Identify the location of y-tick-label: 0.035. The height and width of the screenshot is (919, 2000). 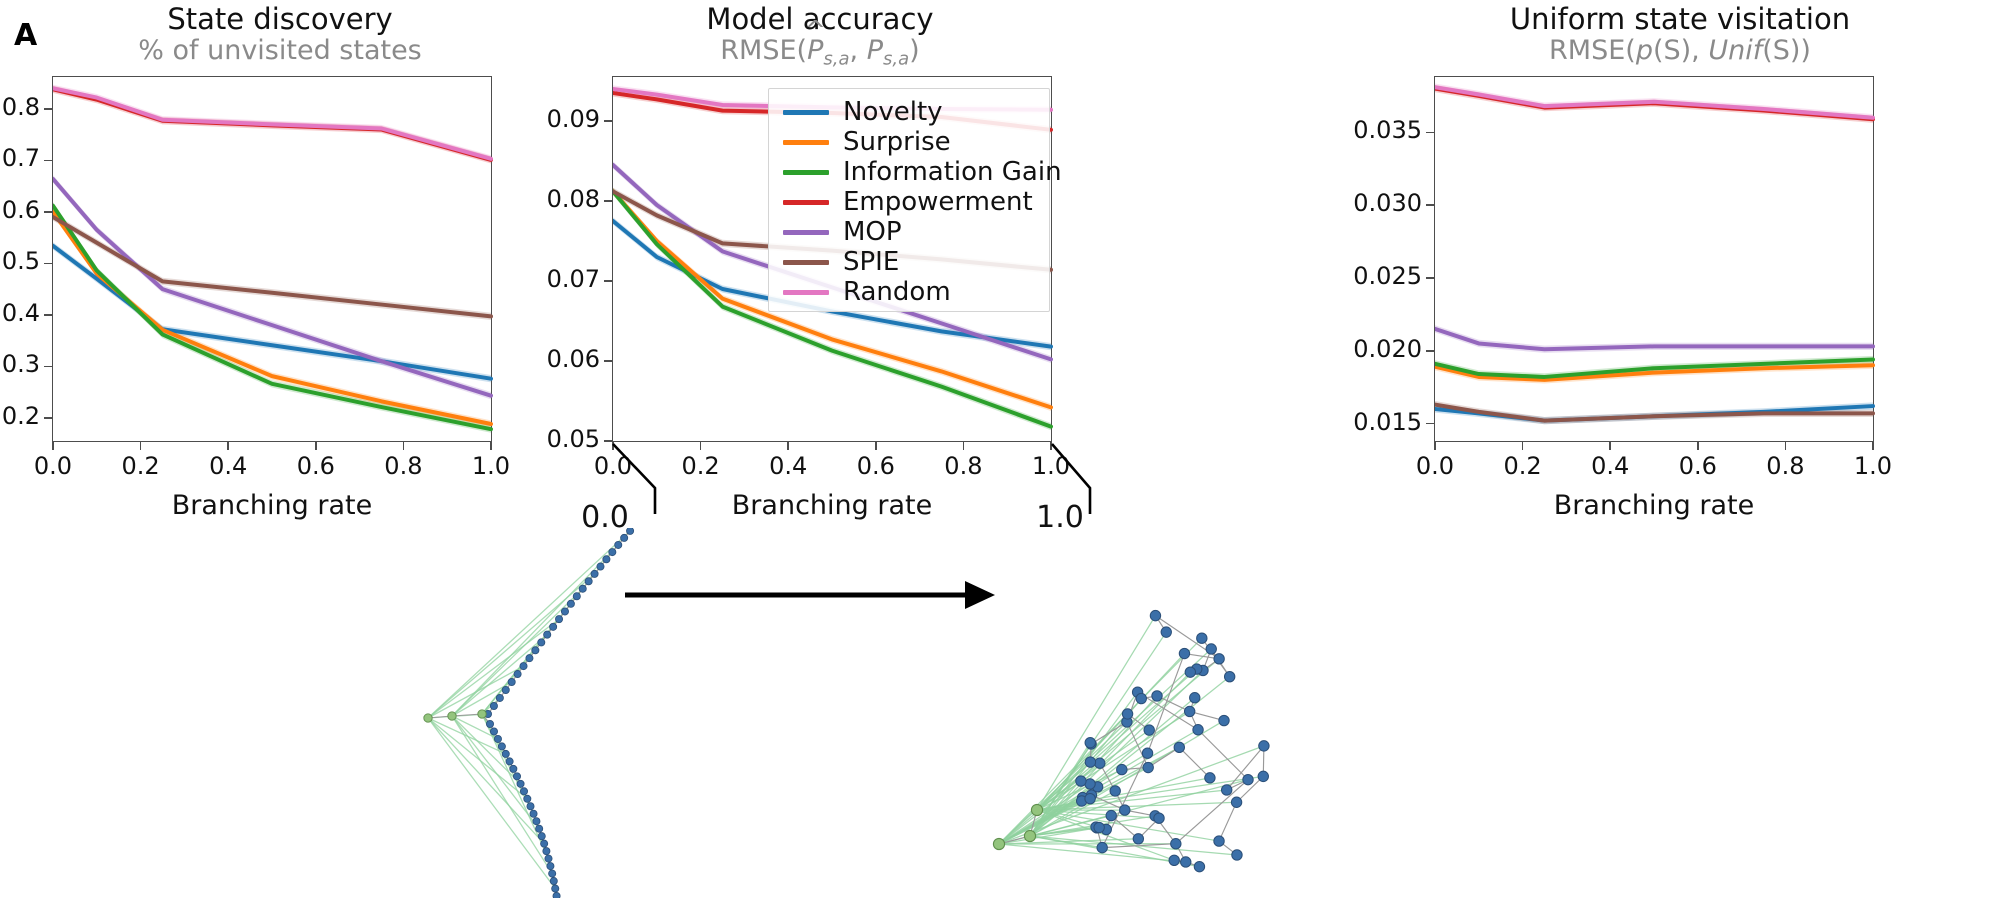
(1387, 130).